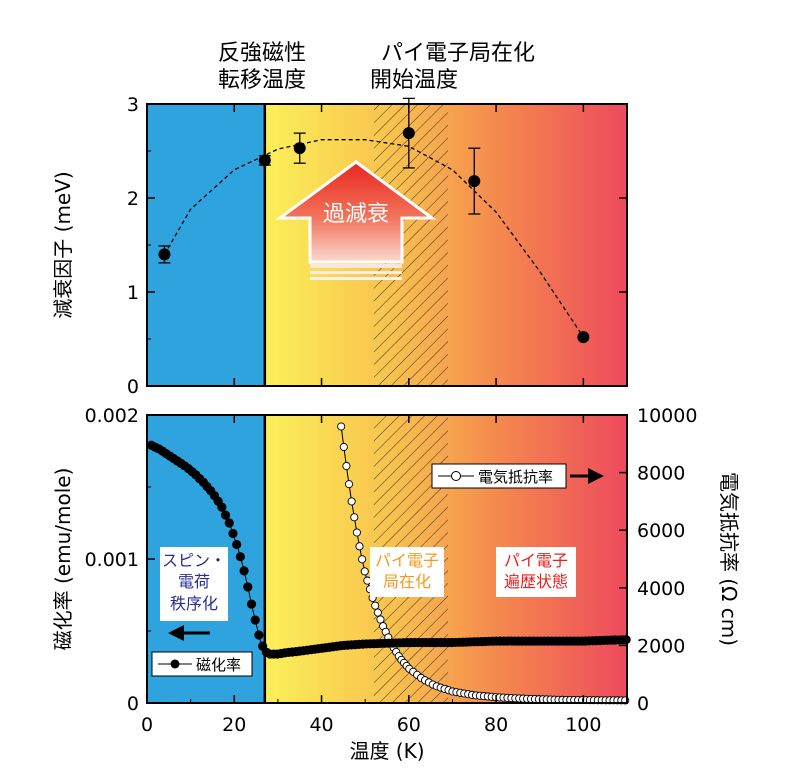  I want to click on legend-susceptibility: 磁化率, so click(202, 664).